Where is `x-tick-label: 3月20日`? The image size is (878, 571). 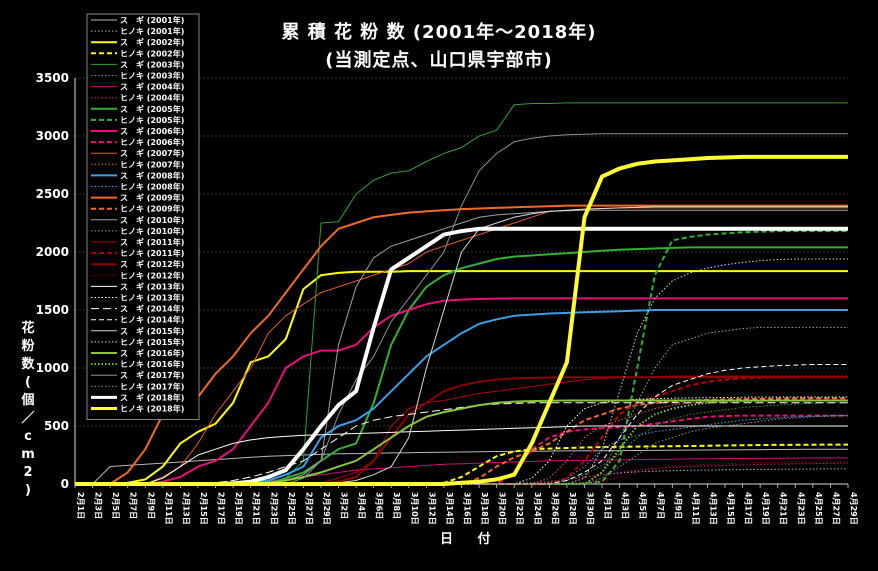
x-tick-label: 3月20日 is located at coordinates (502, 508).